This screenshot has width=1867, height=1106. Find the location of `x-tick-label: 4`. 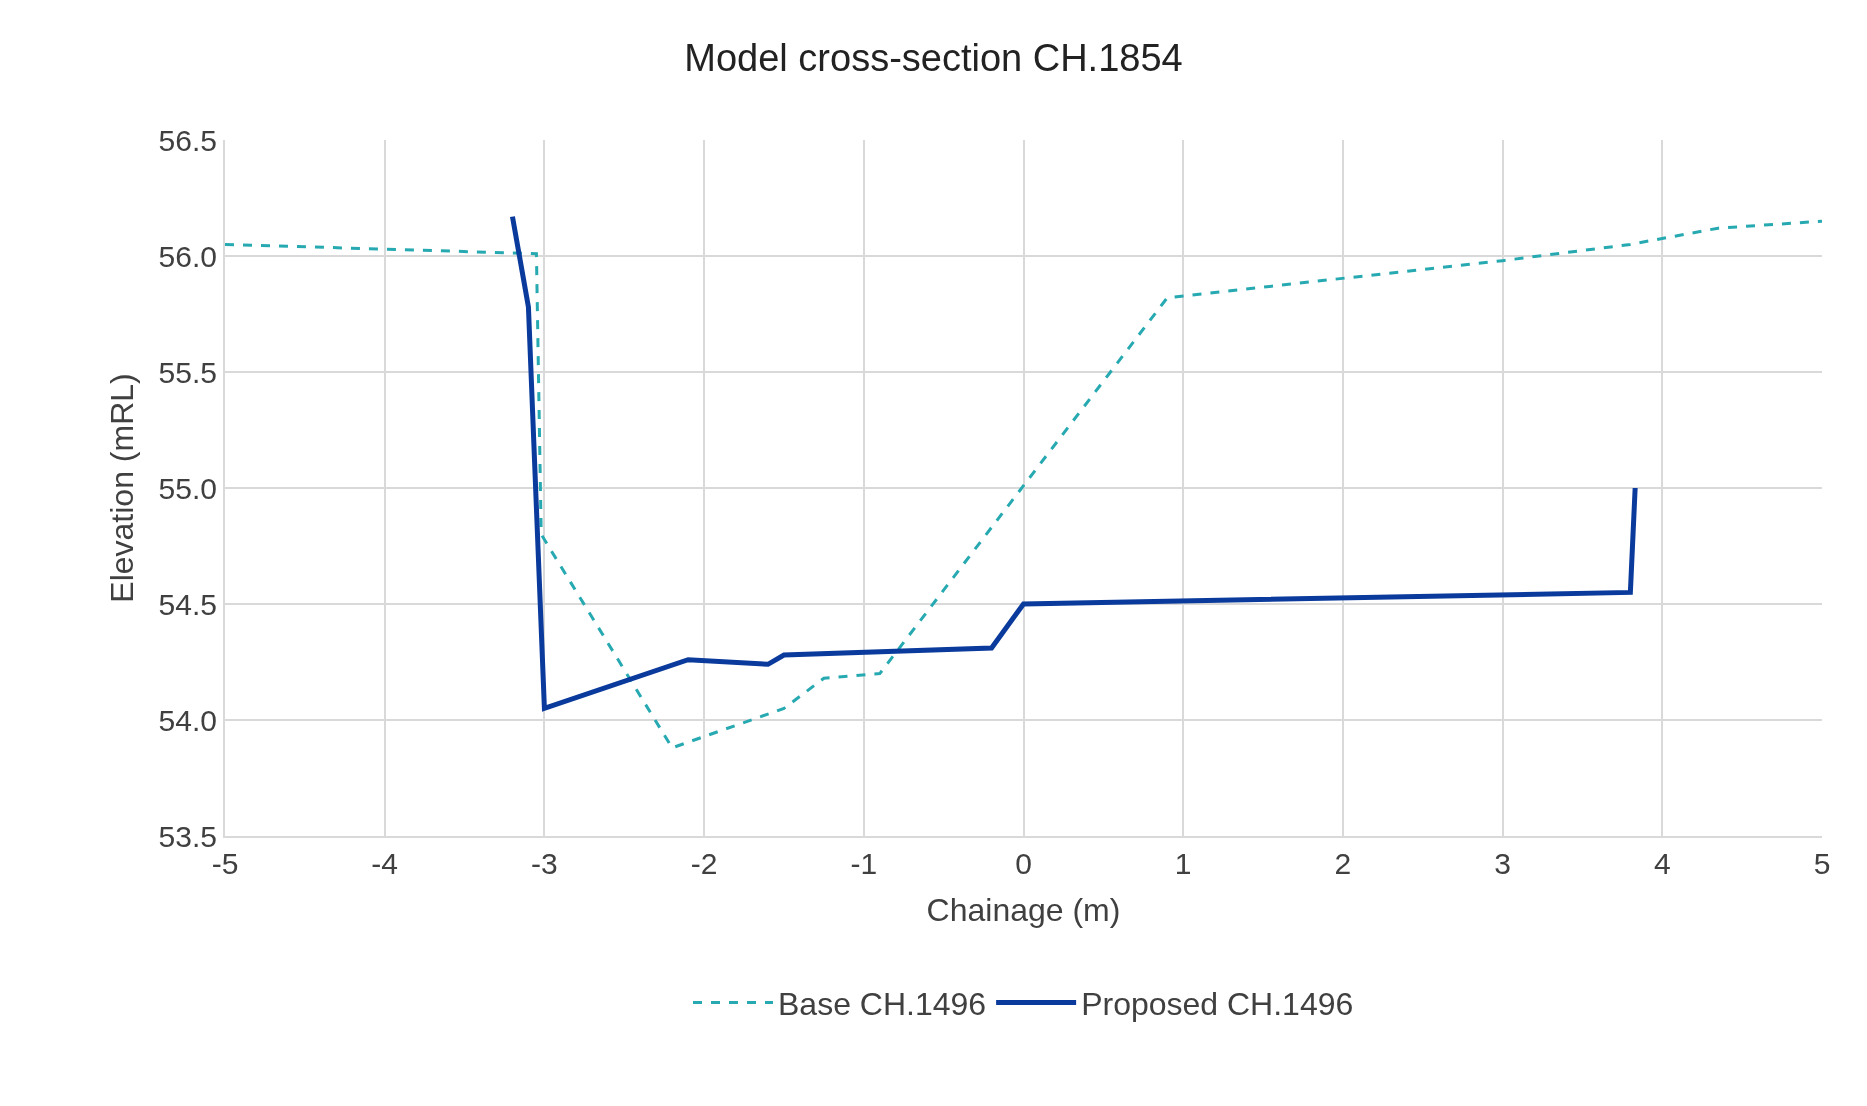

x-tick-label: 4 is located at coordinates (1662, 863).